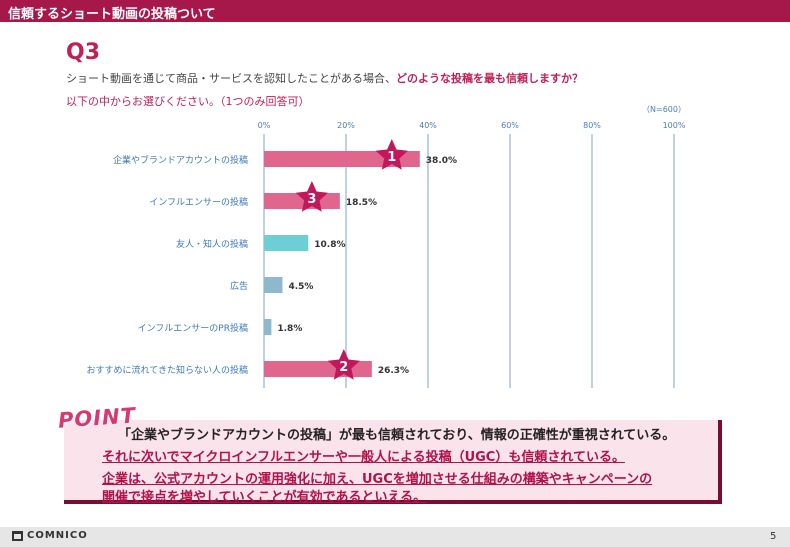 This screenshot has height=547, width=790. I want to click on answer-instruction: 以下の中からお選びください。（1つのみ回答可）, so click(188, 101).